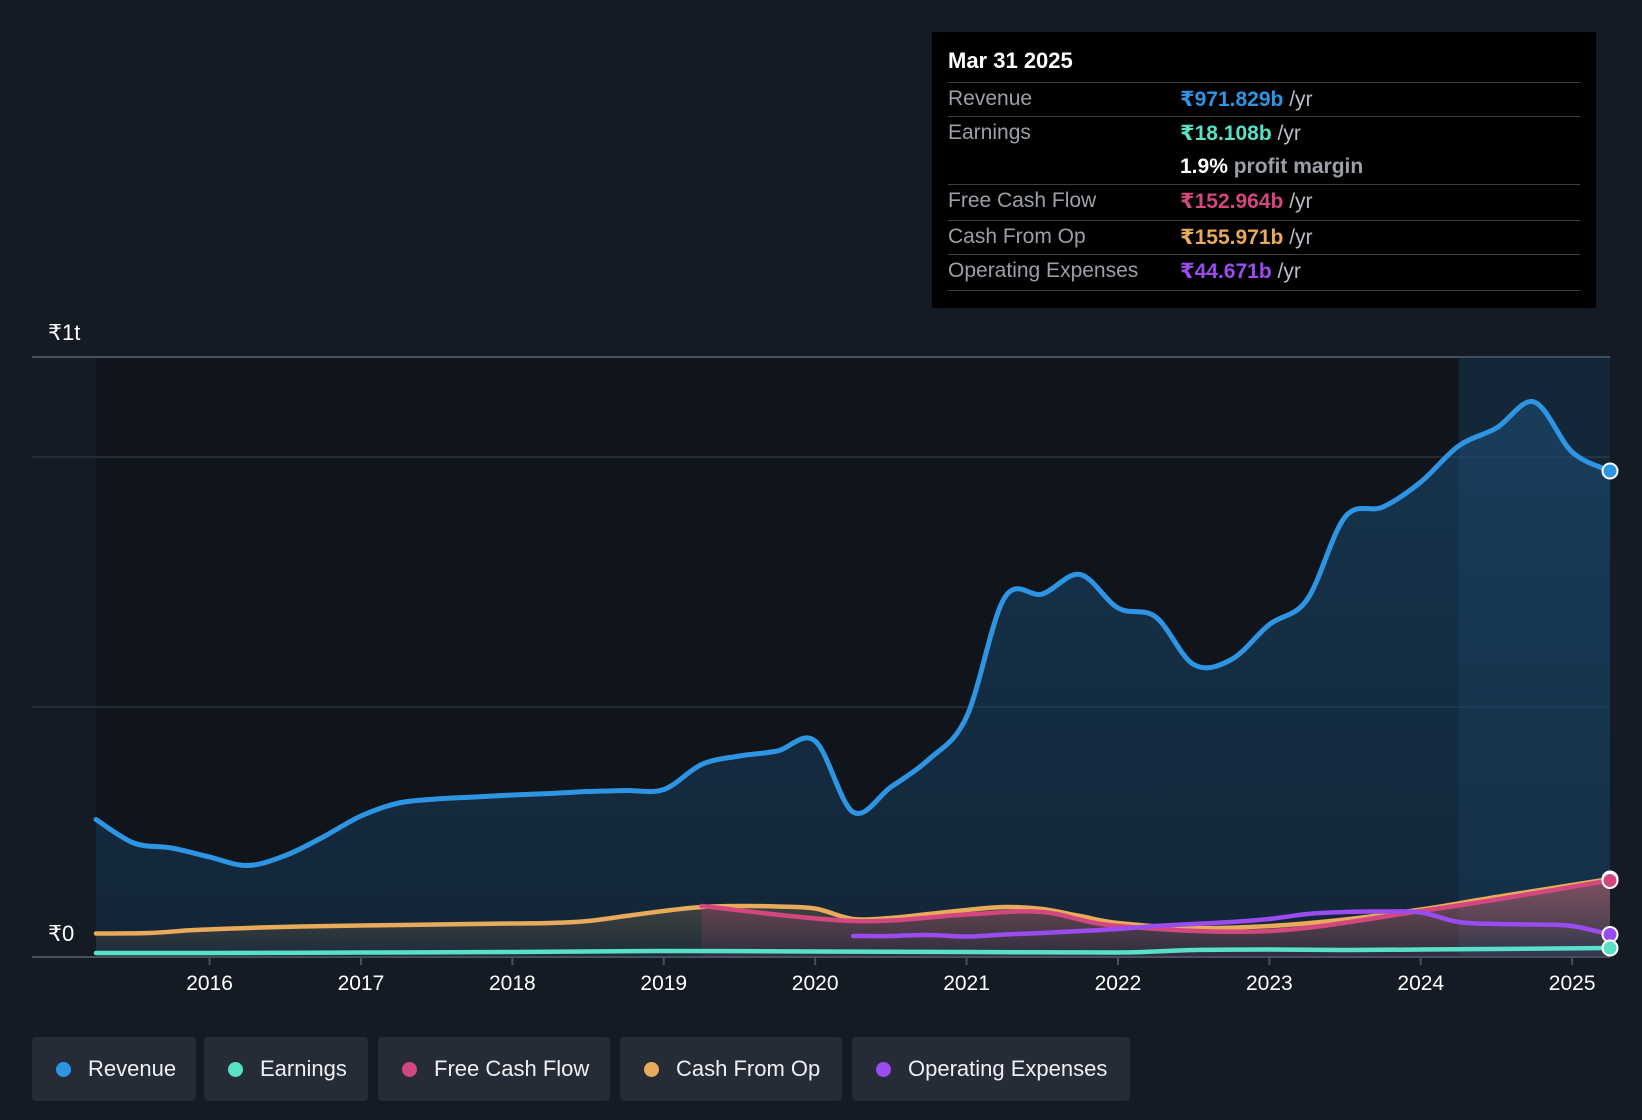 Image resolution: width=1642 pixels, height=1120 pixels. What do you see at coordinates (1264, 150) in the screenshot?
I see `tooltip-row-earnings: Earnings ₹18.108b /yr 1.9% profit margin` at bounding box center [1264, 150].